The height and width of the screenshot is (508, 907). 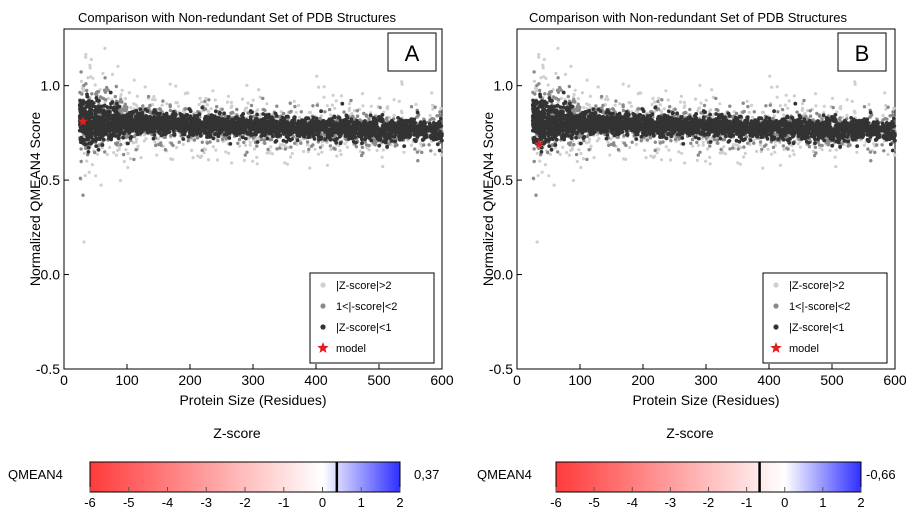 What do you see at coordinates (64, 380) in the screenshot?
I see `x-tick-label: 0` at bounding box center [64, 380].